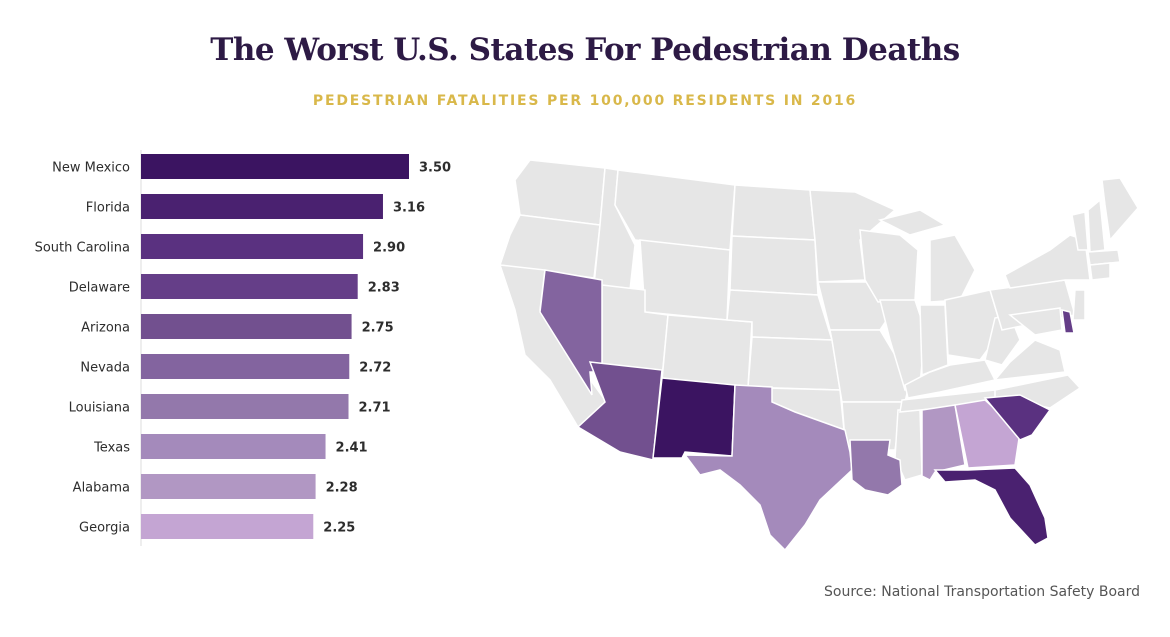 The height and width of the screenshot is (637, 1170). I want to click on bar-value-label: 2.83, so click(384, 288).